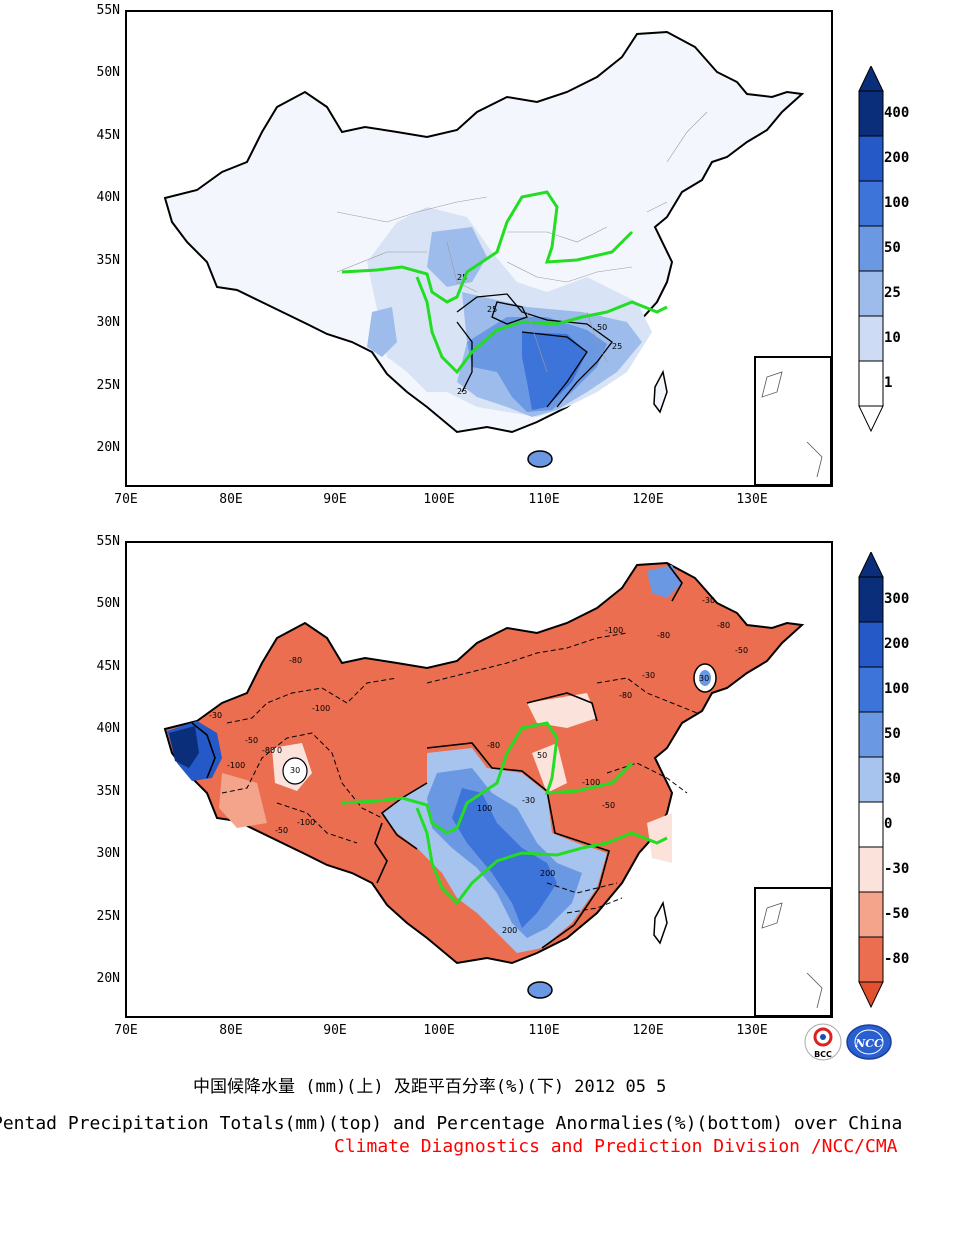 The image size is (960, 1243). Describe the element at coordinates (752, 499) in the screenshot. I see `lon-label: 130E` at that location.